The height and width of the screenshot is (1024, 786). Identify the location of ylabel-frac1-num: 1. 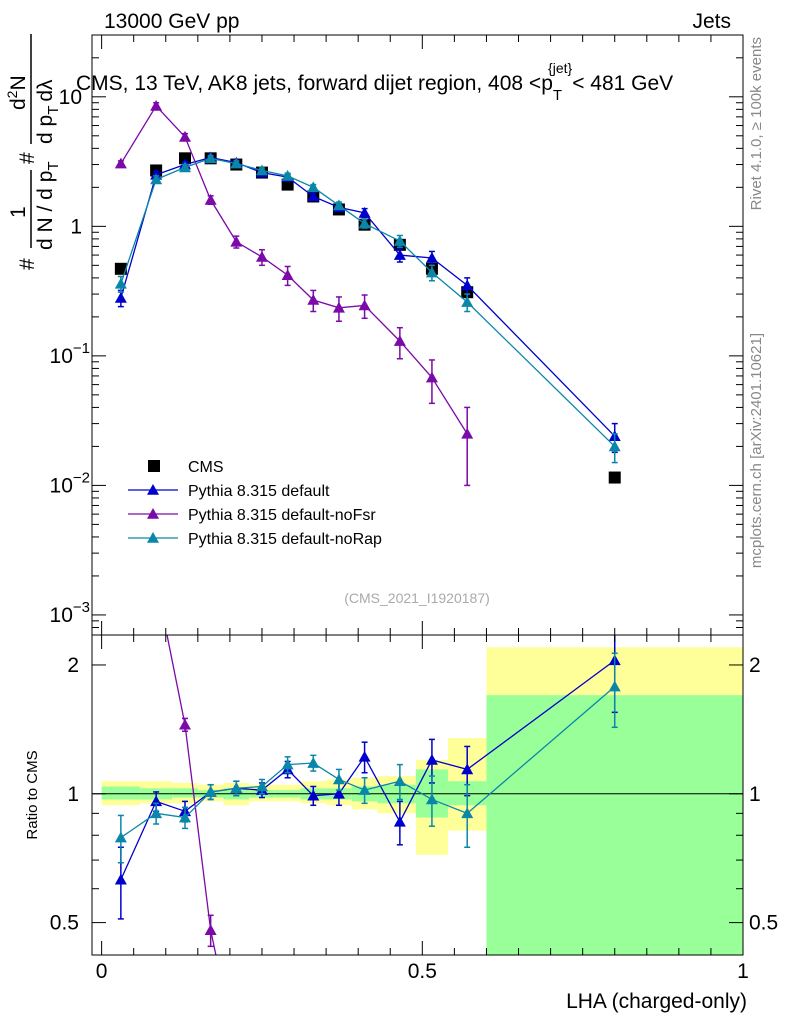
(18, 212).